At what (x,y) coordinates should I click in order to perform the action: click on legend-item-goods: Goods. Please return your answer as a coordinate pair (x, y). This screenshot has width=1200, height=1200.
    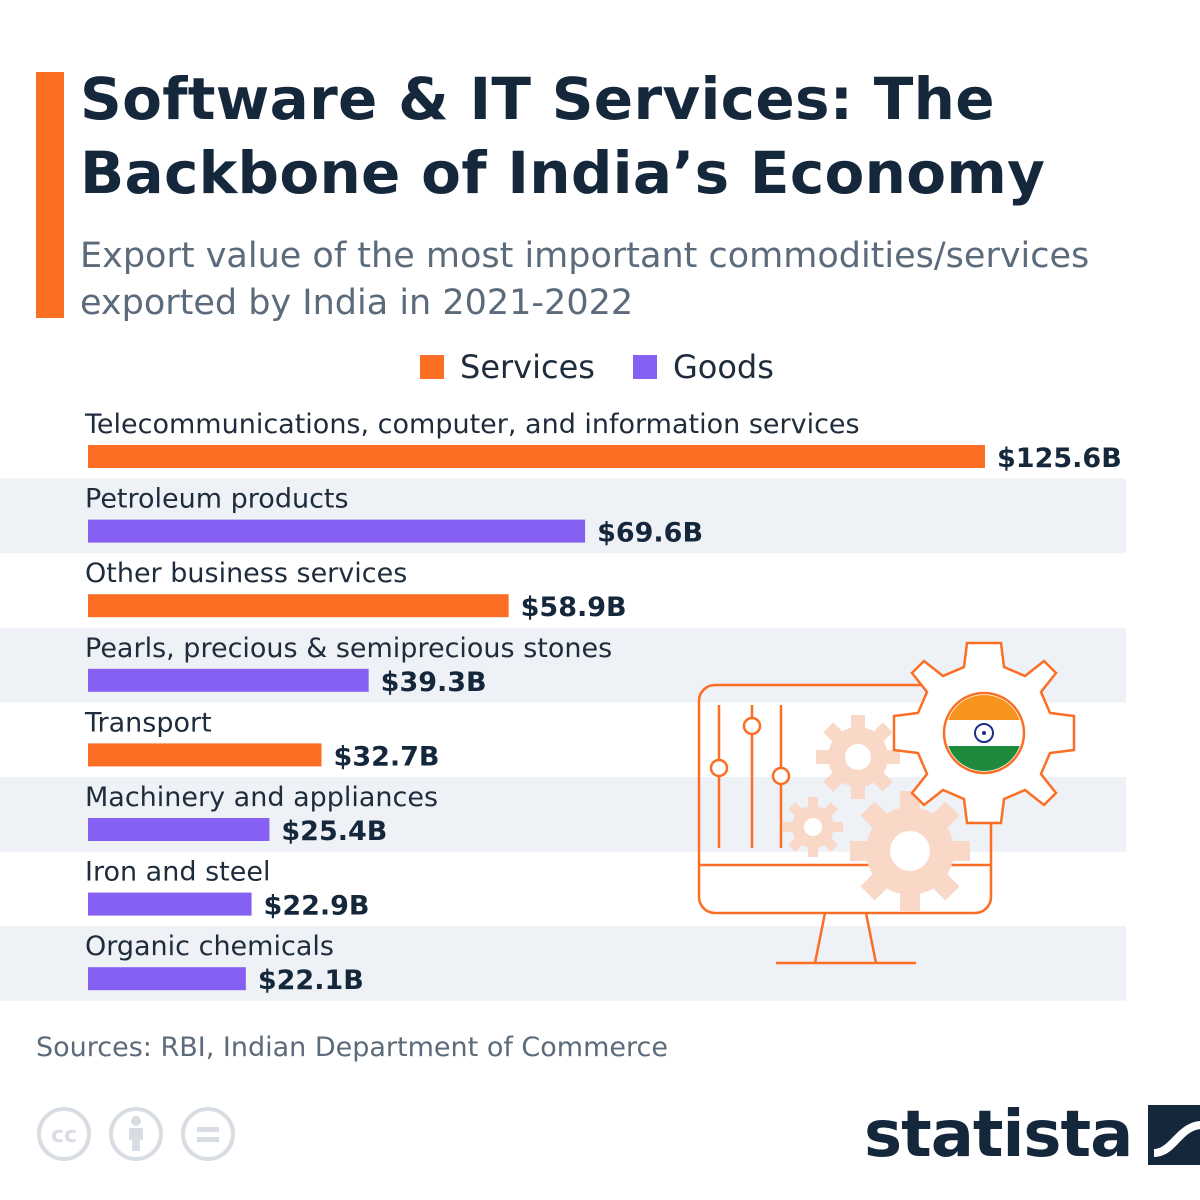
    Looking at the image, I should click on (703, 367).